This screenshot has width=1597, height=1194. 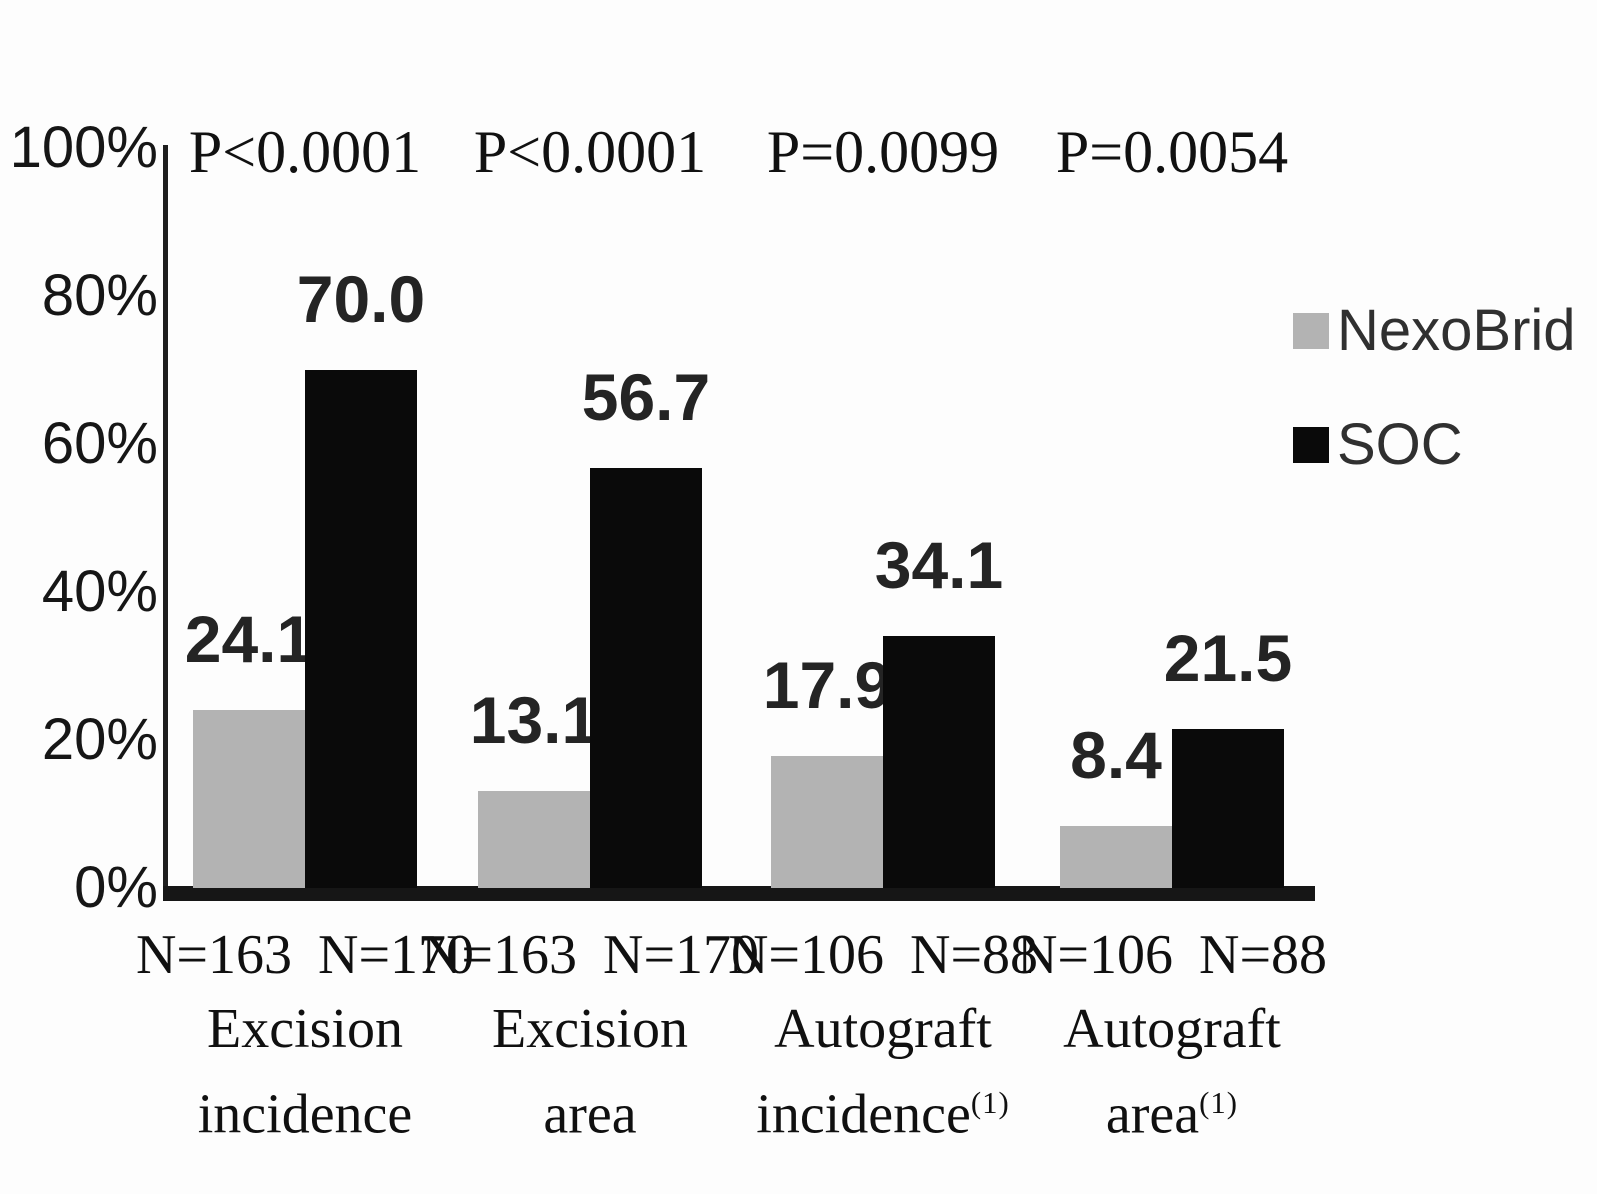 I want to click on bar-column: 24.1, so click(x=249, y=518).